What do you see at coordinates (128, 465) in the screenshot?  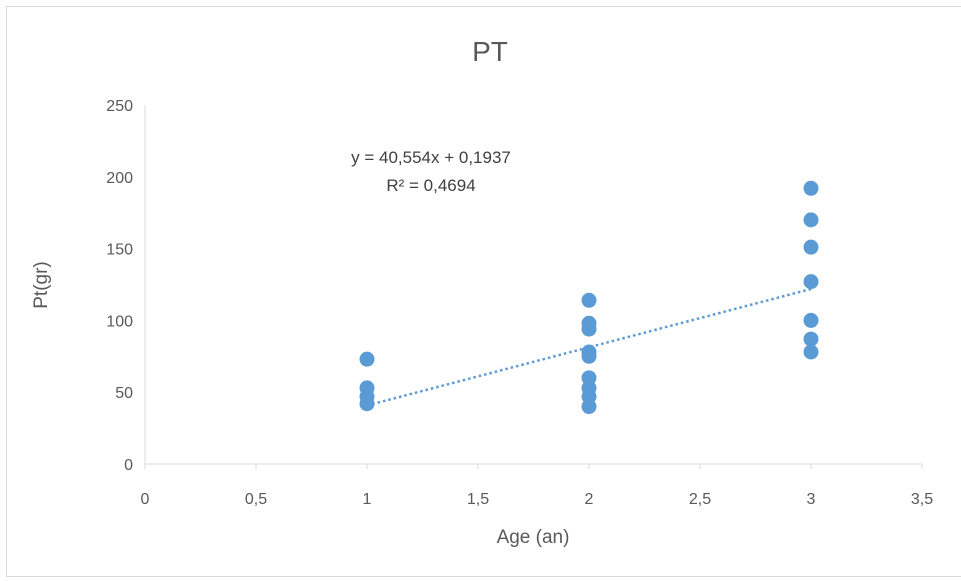 I see `y-tick-label: 0` at bounding box center [128, 465].